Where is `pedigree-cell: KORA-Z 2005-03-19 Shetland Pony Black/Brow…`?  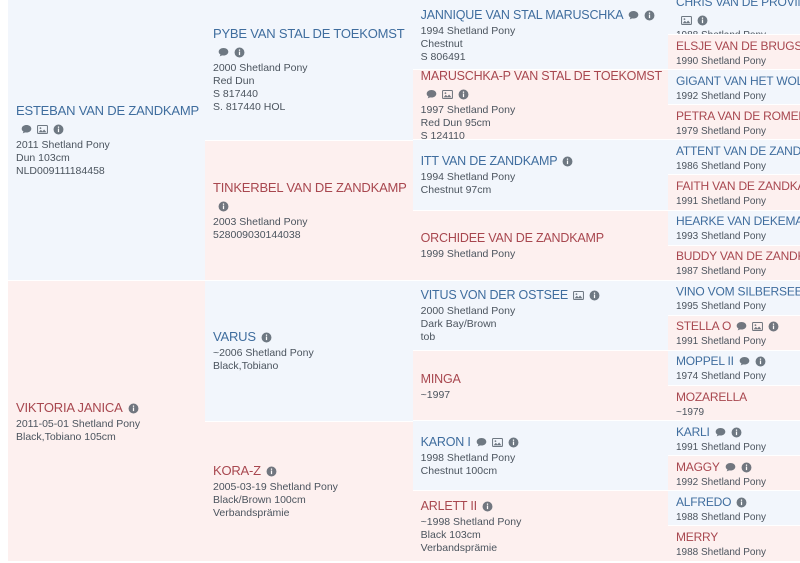 pedigree-cell: KORA-Z 2005-03-19 Shetland Pony Black/Brow… is located at coordinates (308, 491).